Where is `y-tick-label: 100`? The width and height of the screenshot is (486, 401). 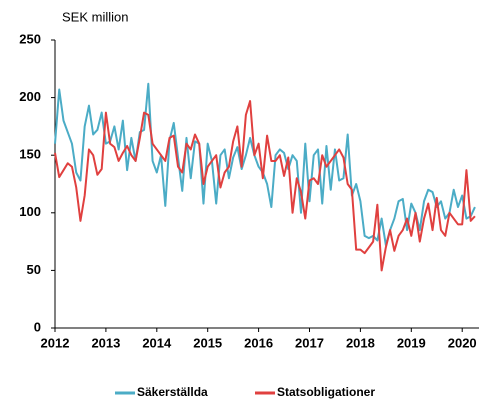 y-tick-label: 100 is located at coordinates (30, 211).